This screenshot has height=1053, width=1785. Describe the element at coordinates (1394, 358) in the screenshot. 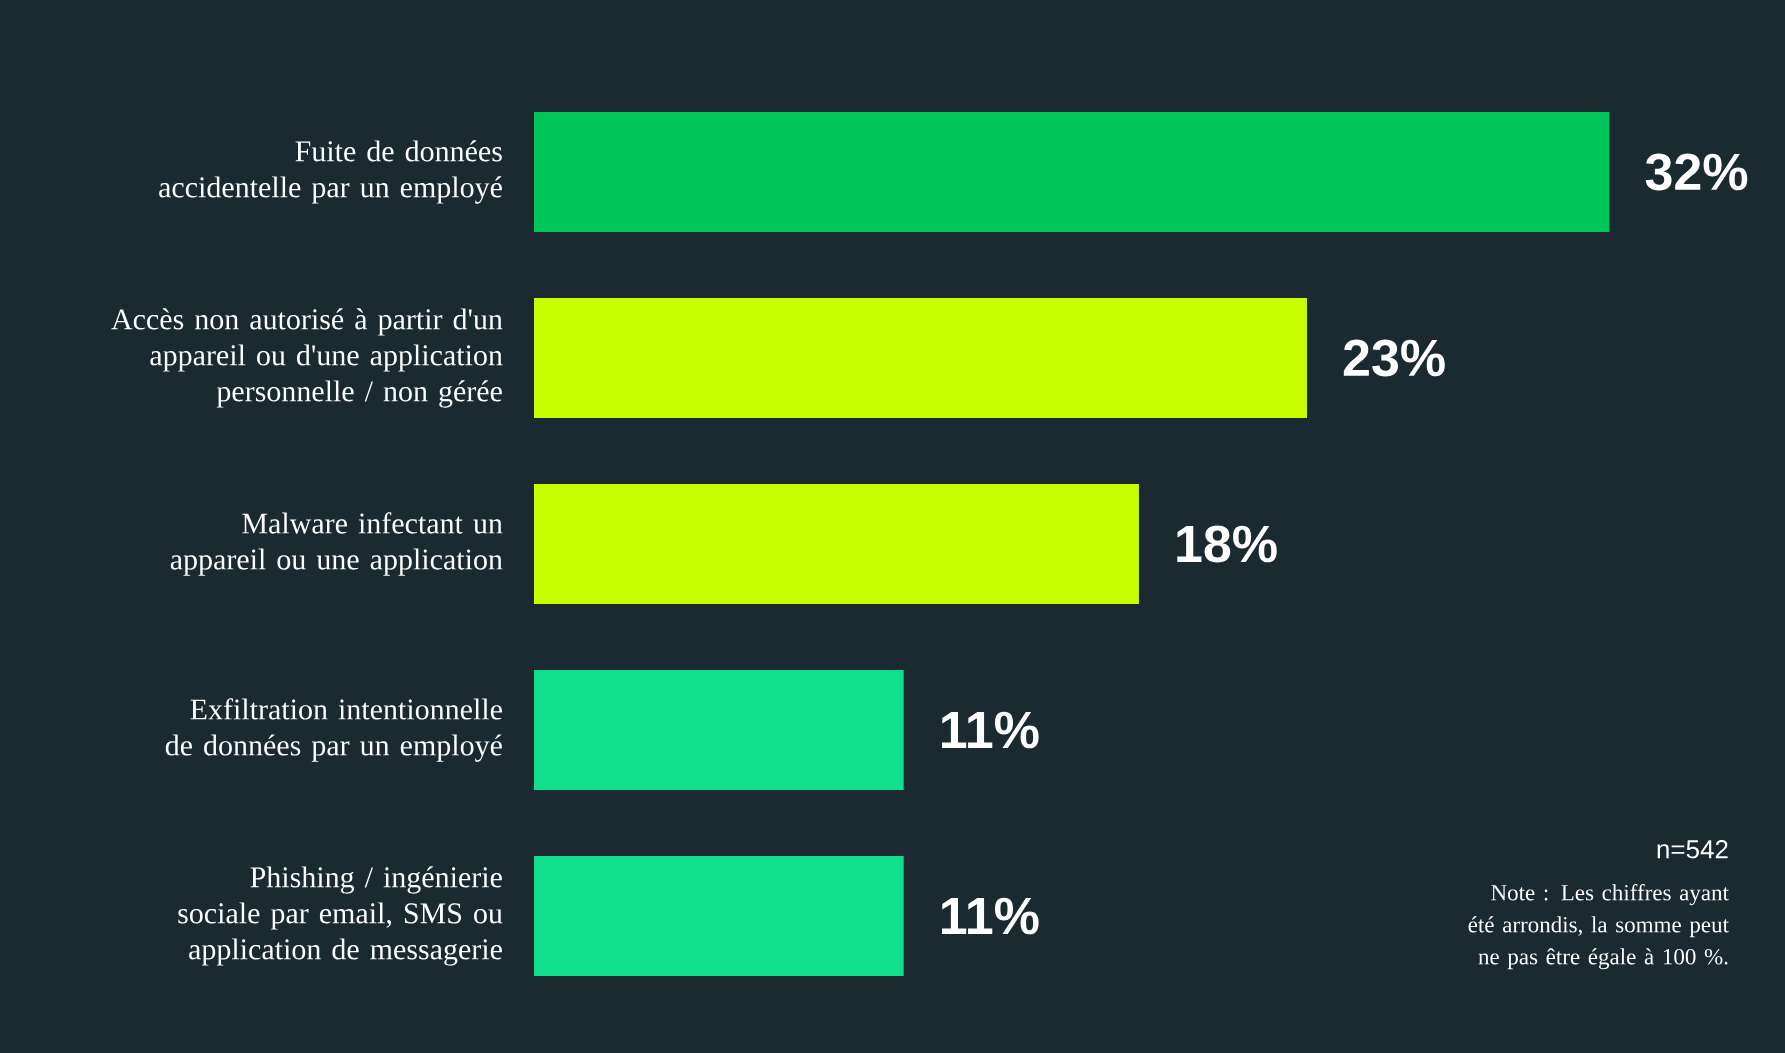

I see `data-label: 23%` at that location.